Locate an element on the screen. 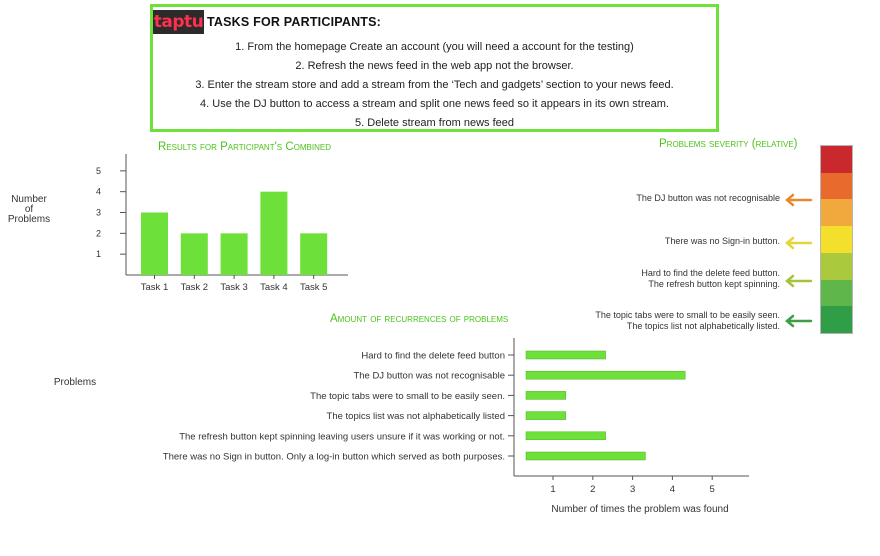 The image size is (880, 556). x-tick-label: 3 is located at coordinates (632, 489).